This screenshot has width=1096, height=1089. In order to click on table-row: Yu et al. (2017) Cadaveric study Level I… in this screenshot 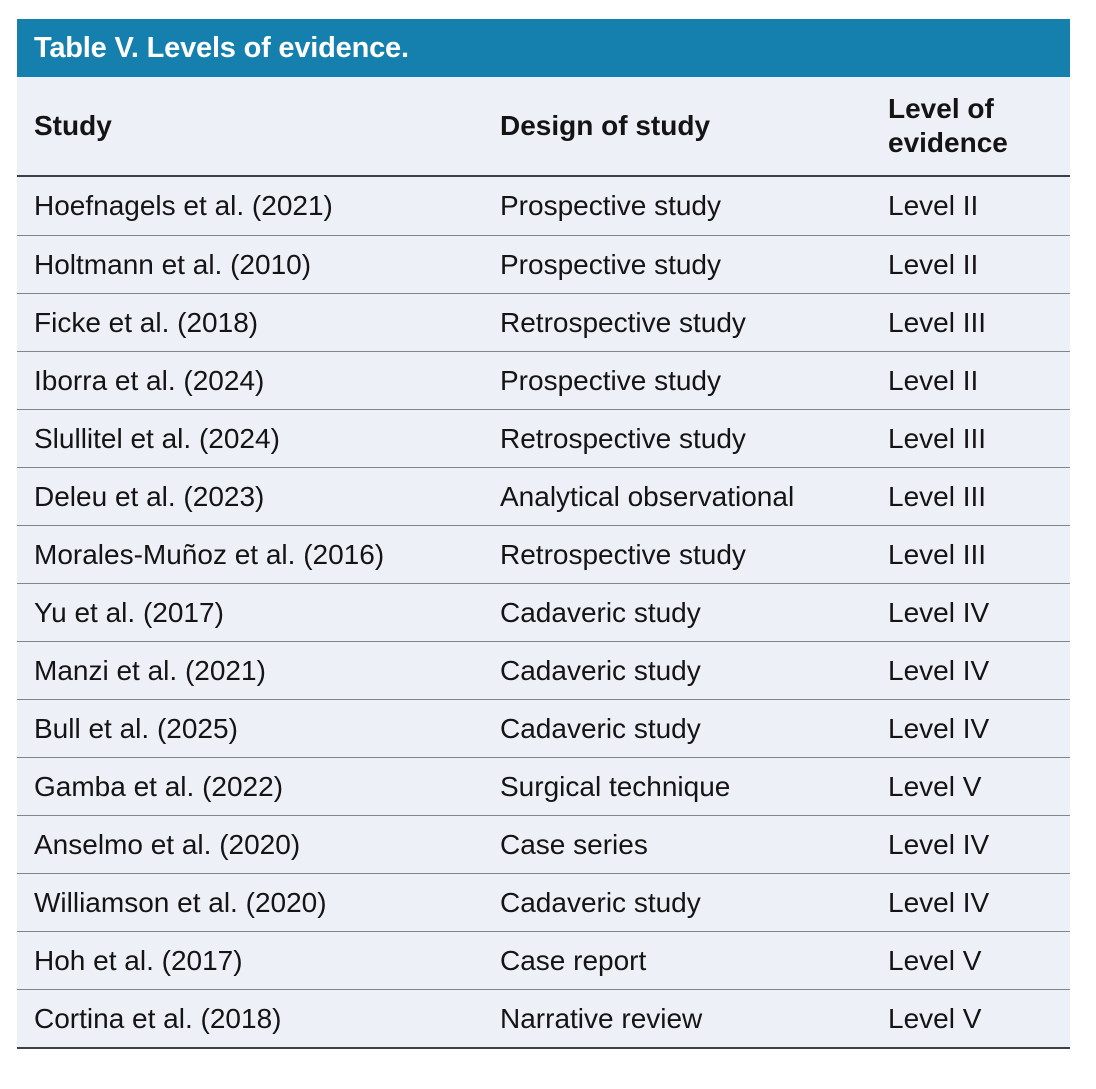, I will do `click(543, 612)`.